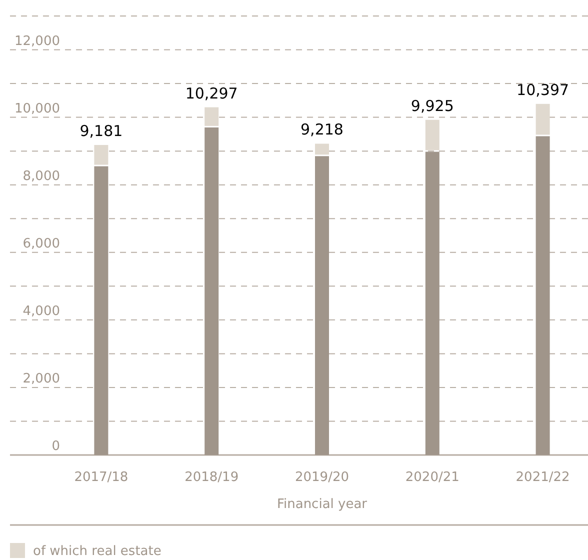 This screenshot has height=560, width=588. Describe the element at coordinates (97, 551) in the screenshot. I see `legend-label: of which real estate` at that location.